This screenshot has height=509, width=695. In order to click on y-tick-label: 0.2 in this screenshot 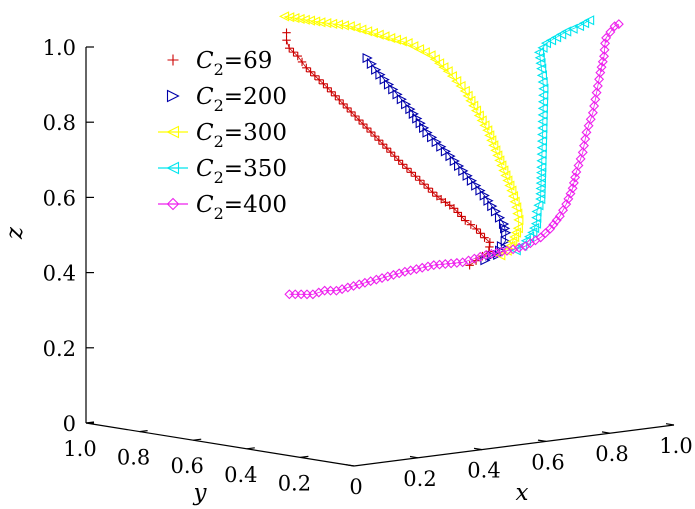, I will do `click(294, 483)`.